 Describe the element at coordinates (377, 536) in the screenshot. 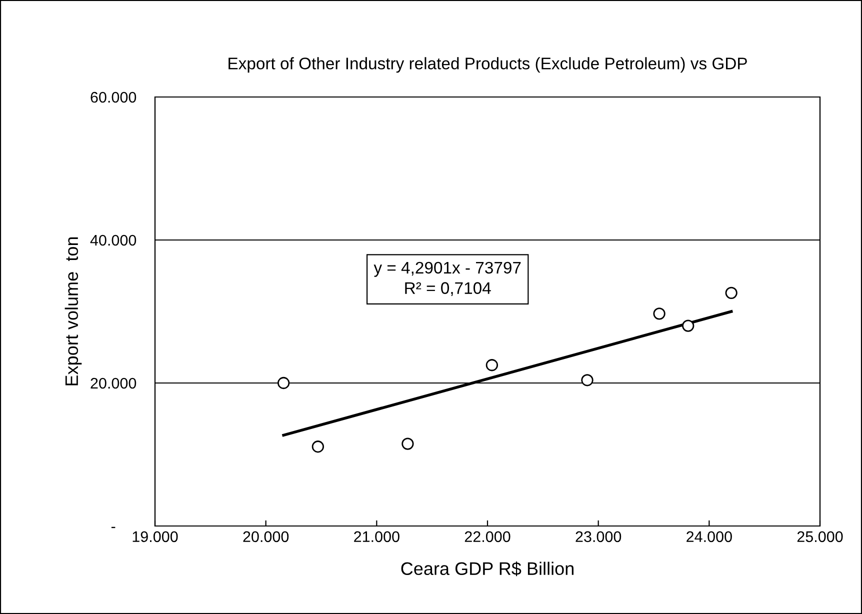

I see `x-tick-label: 21.000` at that location.